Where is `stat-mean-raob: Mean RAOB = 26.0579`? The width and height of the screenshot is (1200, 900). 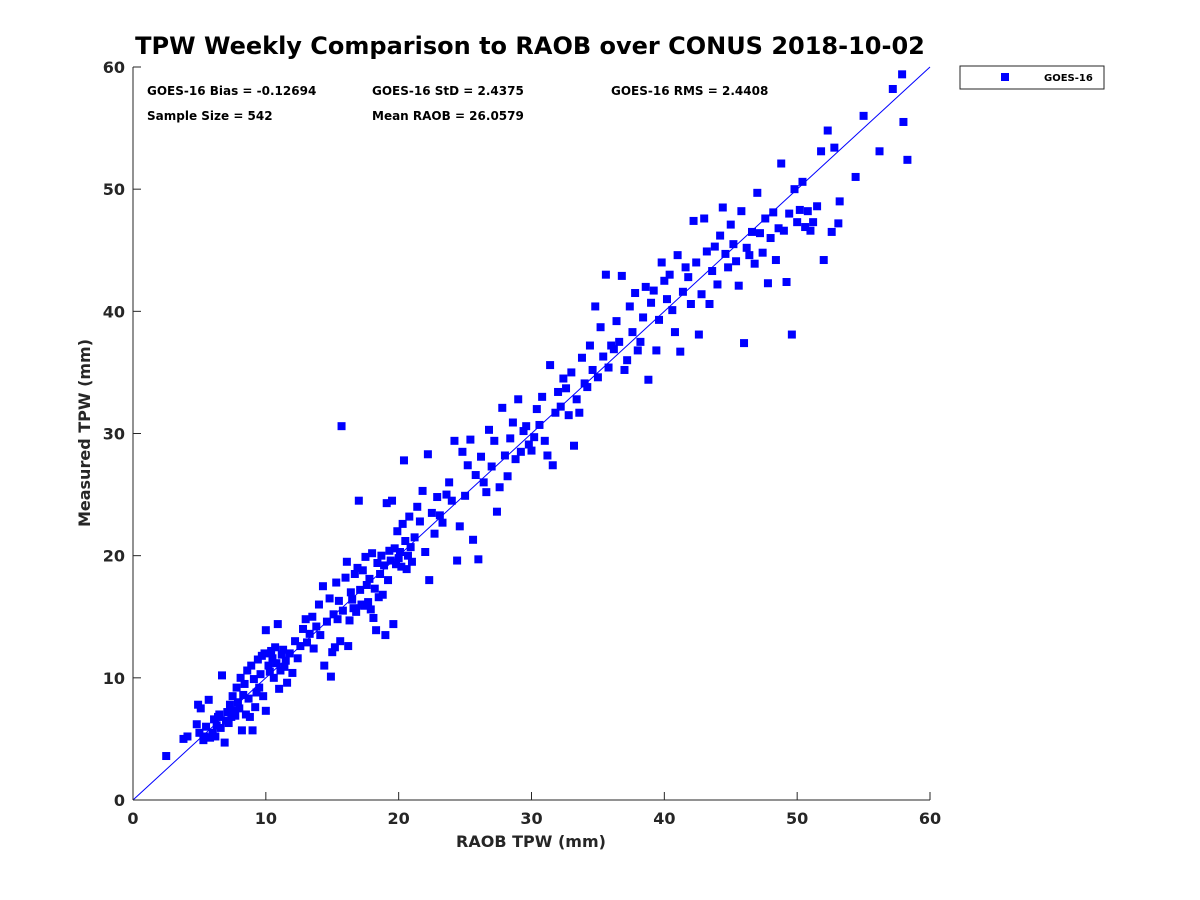 stat-mean-raob: Mean RAOB = 26.0579 is located at coordinates (448, 116).